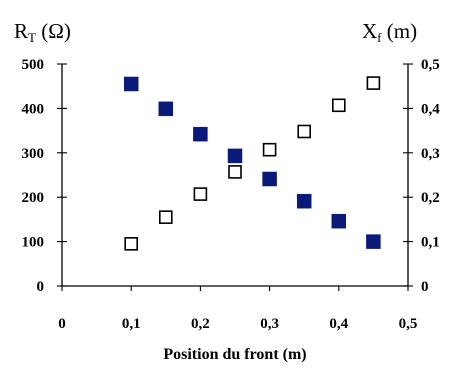 The height and width of the screenshot is (369, 452). Describe the element at coordinates (62, 324) in the screenshot. I see `x-tick-label: 0` at that location.